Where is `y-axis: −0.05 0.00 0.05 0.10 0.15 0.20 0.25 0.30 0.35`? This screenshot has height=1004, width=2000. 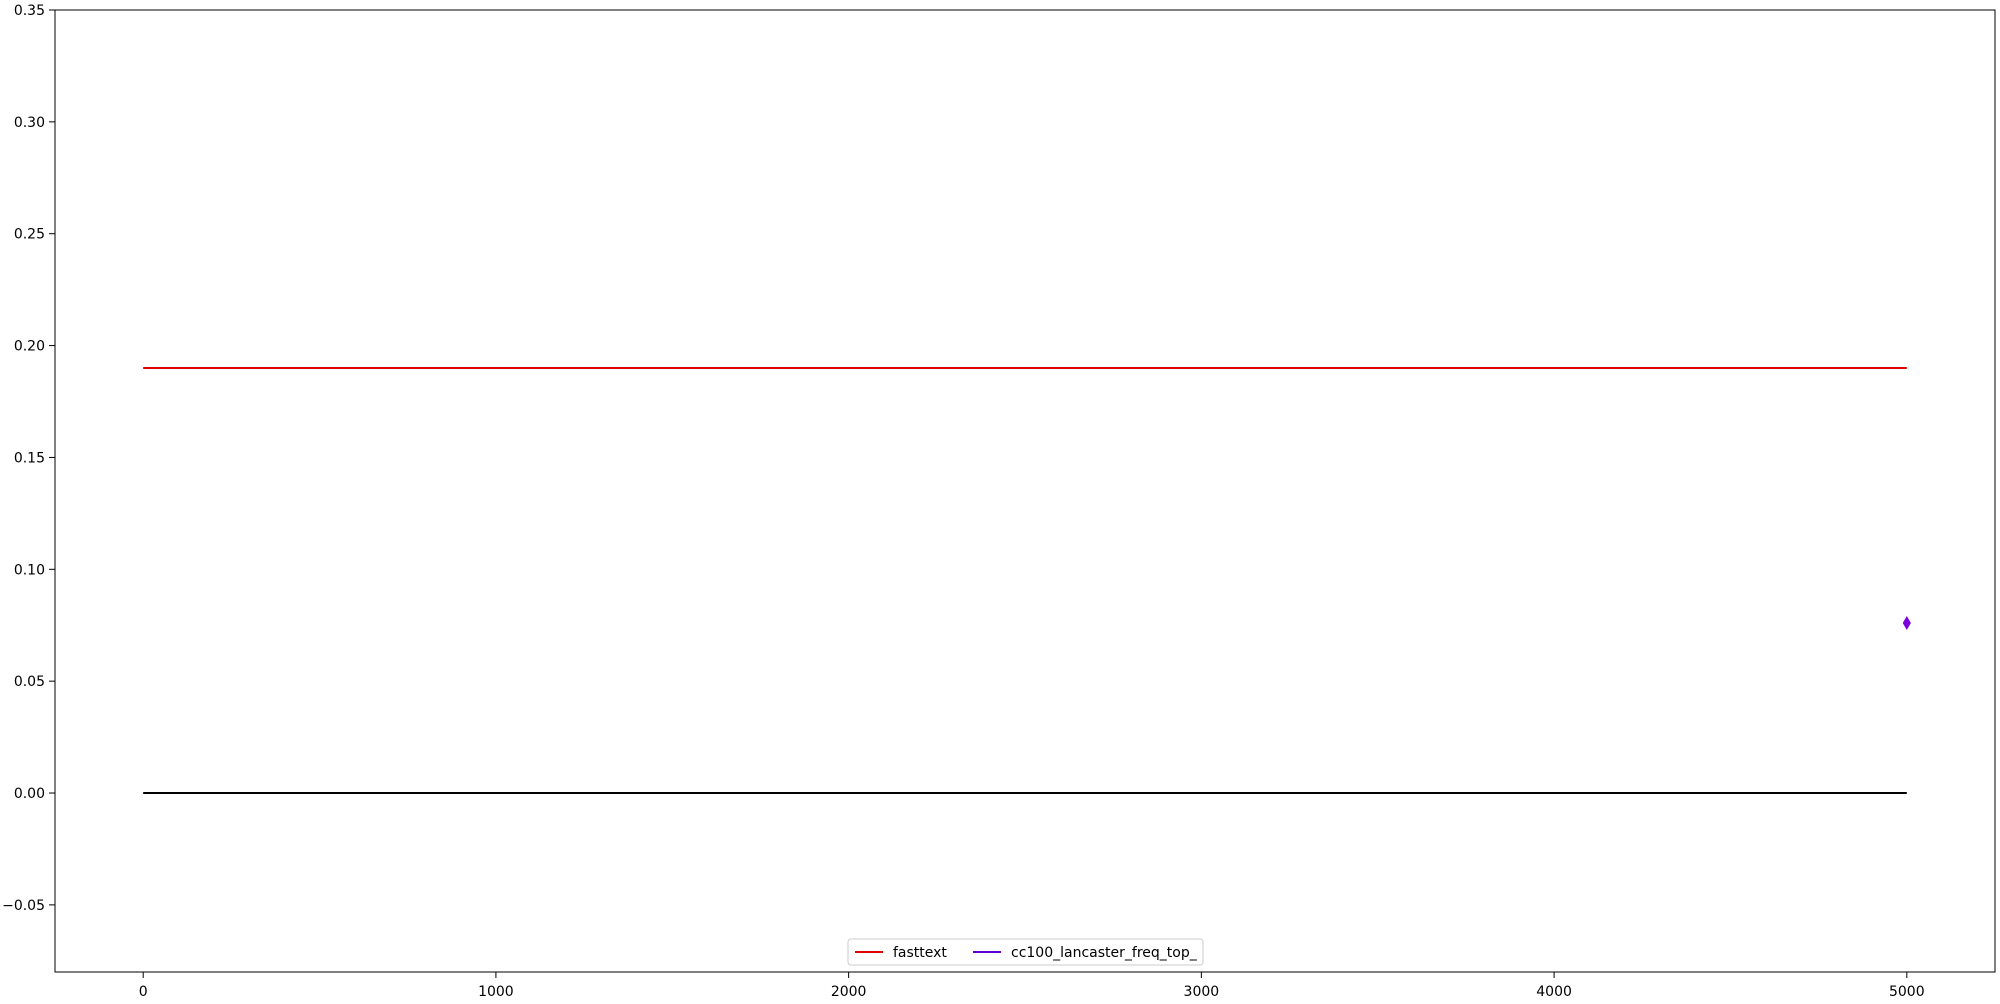 y-axis: −0.05 0.00 0.05 0.10 0.15 0.20 0.25 0.30 0.35 is located at coordinates (28, 458).